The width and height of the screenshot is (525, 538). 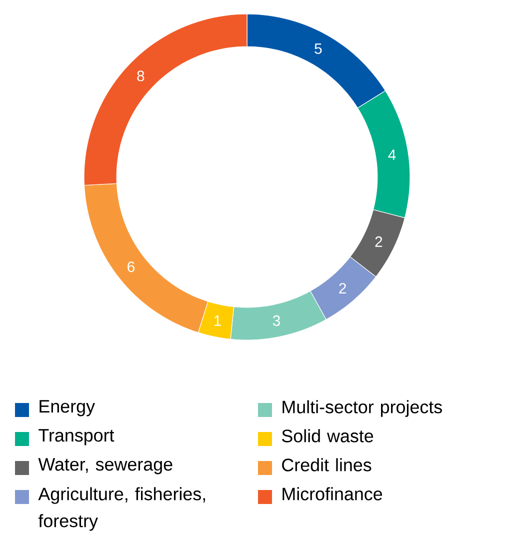 I want to click on legend-label: Transport, so click(x=76, y=437).